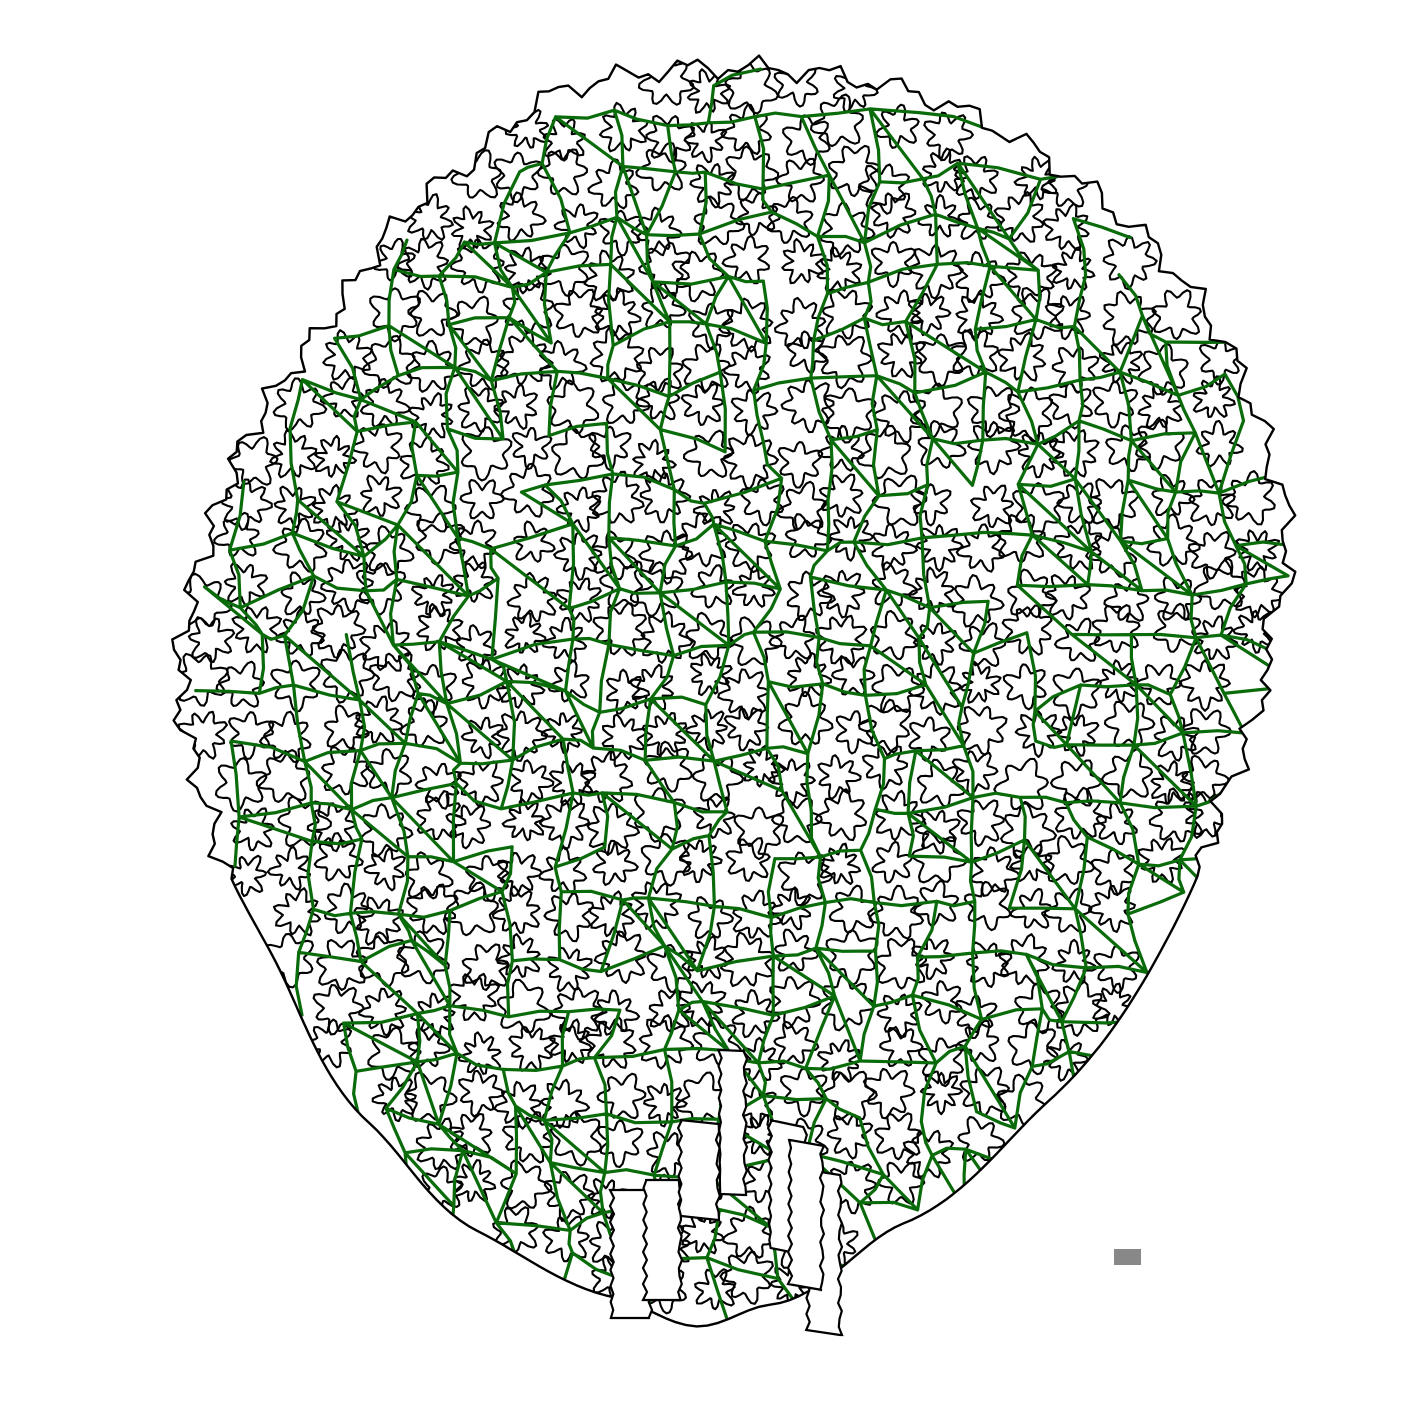 The height and width of the screenshot is (1410, 1409). I want to click on scale-bar, so click(1127, 1257).